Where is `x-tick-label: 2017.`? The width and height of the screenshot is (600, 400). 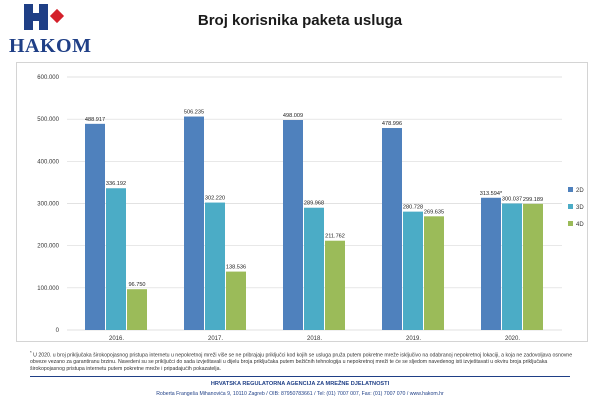
x-tick-label: 2017. is located at coordinates (215, 339).